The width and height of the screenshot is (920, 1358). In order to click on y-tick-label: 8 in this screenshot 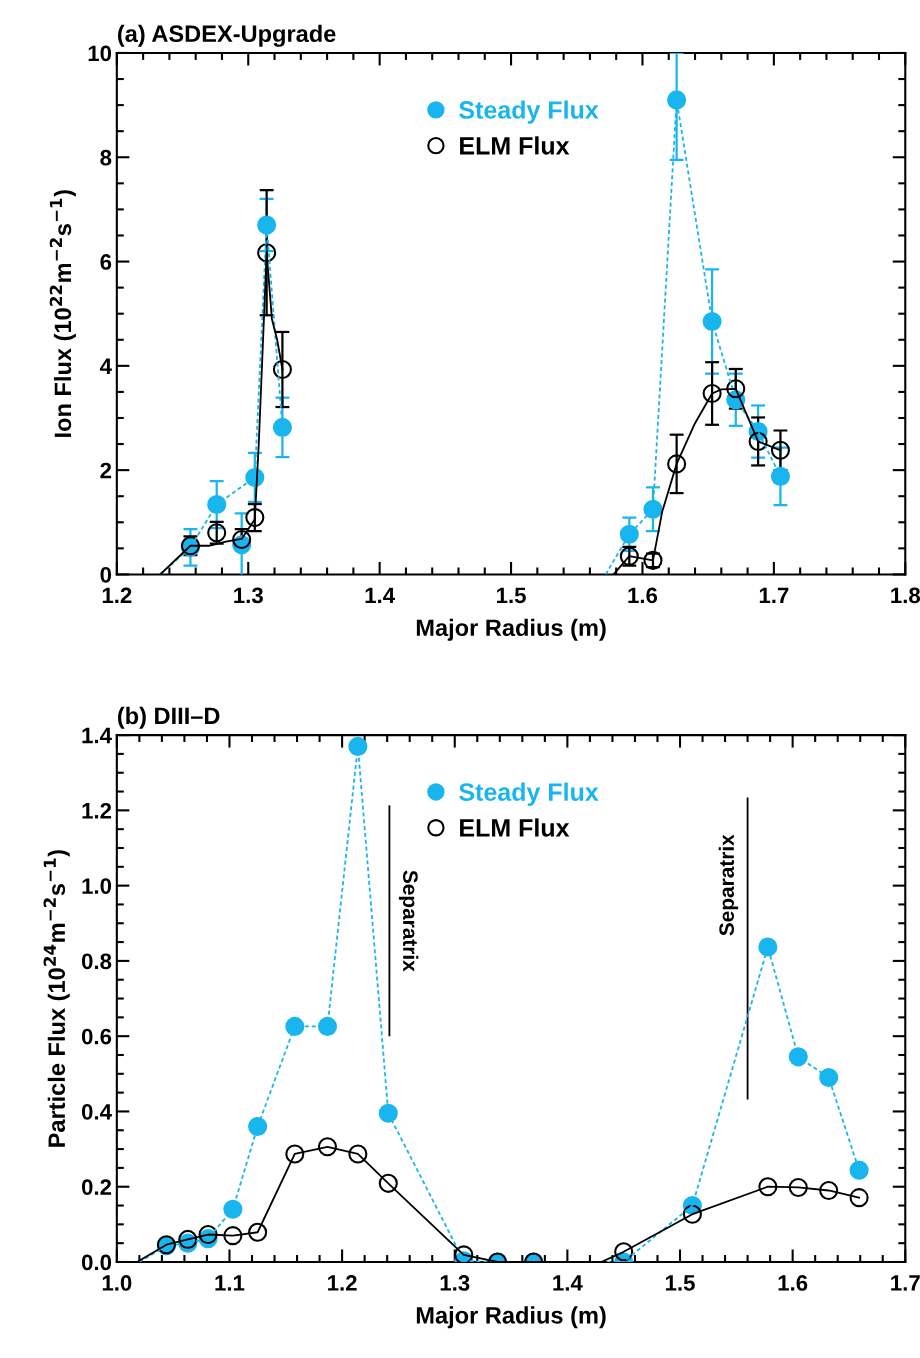, I will do `click(106, 157)`.